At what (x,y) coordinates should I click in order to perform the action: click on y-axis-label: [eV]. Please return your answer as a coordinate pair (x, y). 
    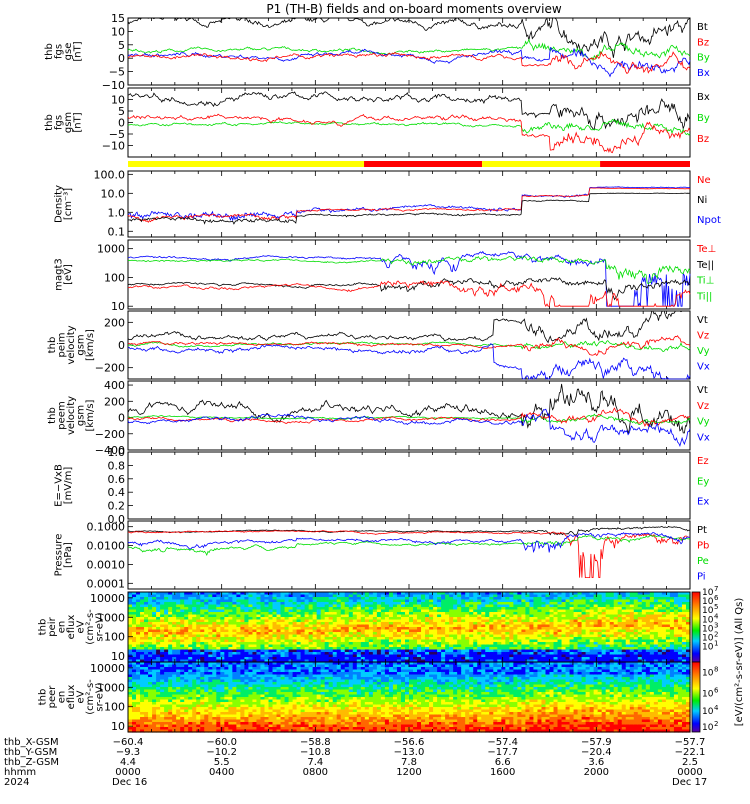
    Looking at the image, I should click on (68, 274).